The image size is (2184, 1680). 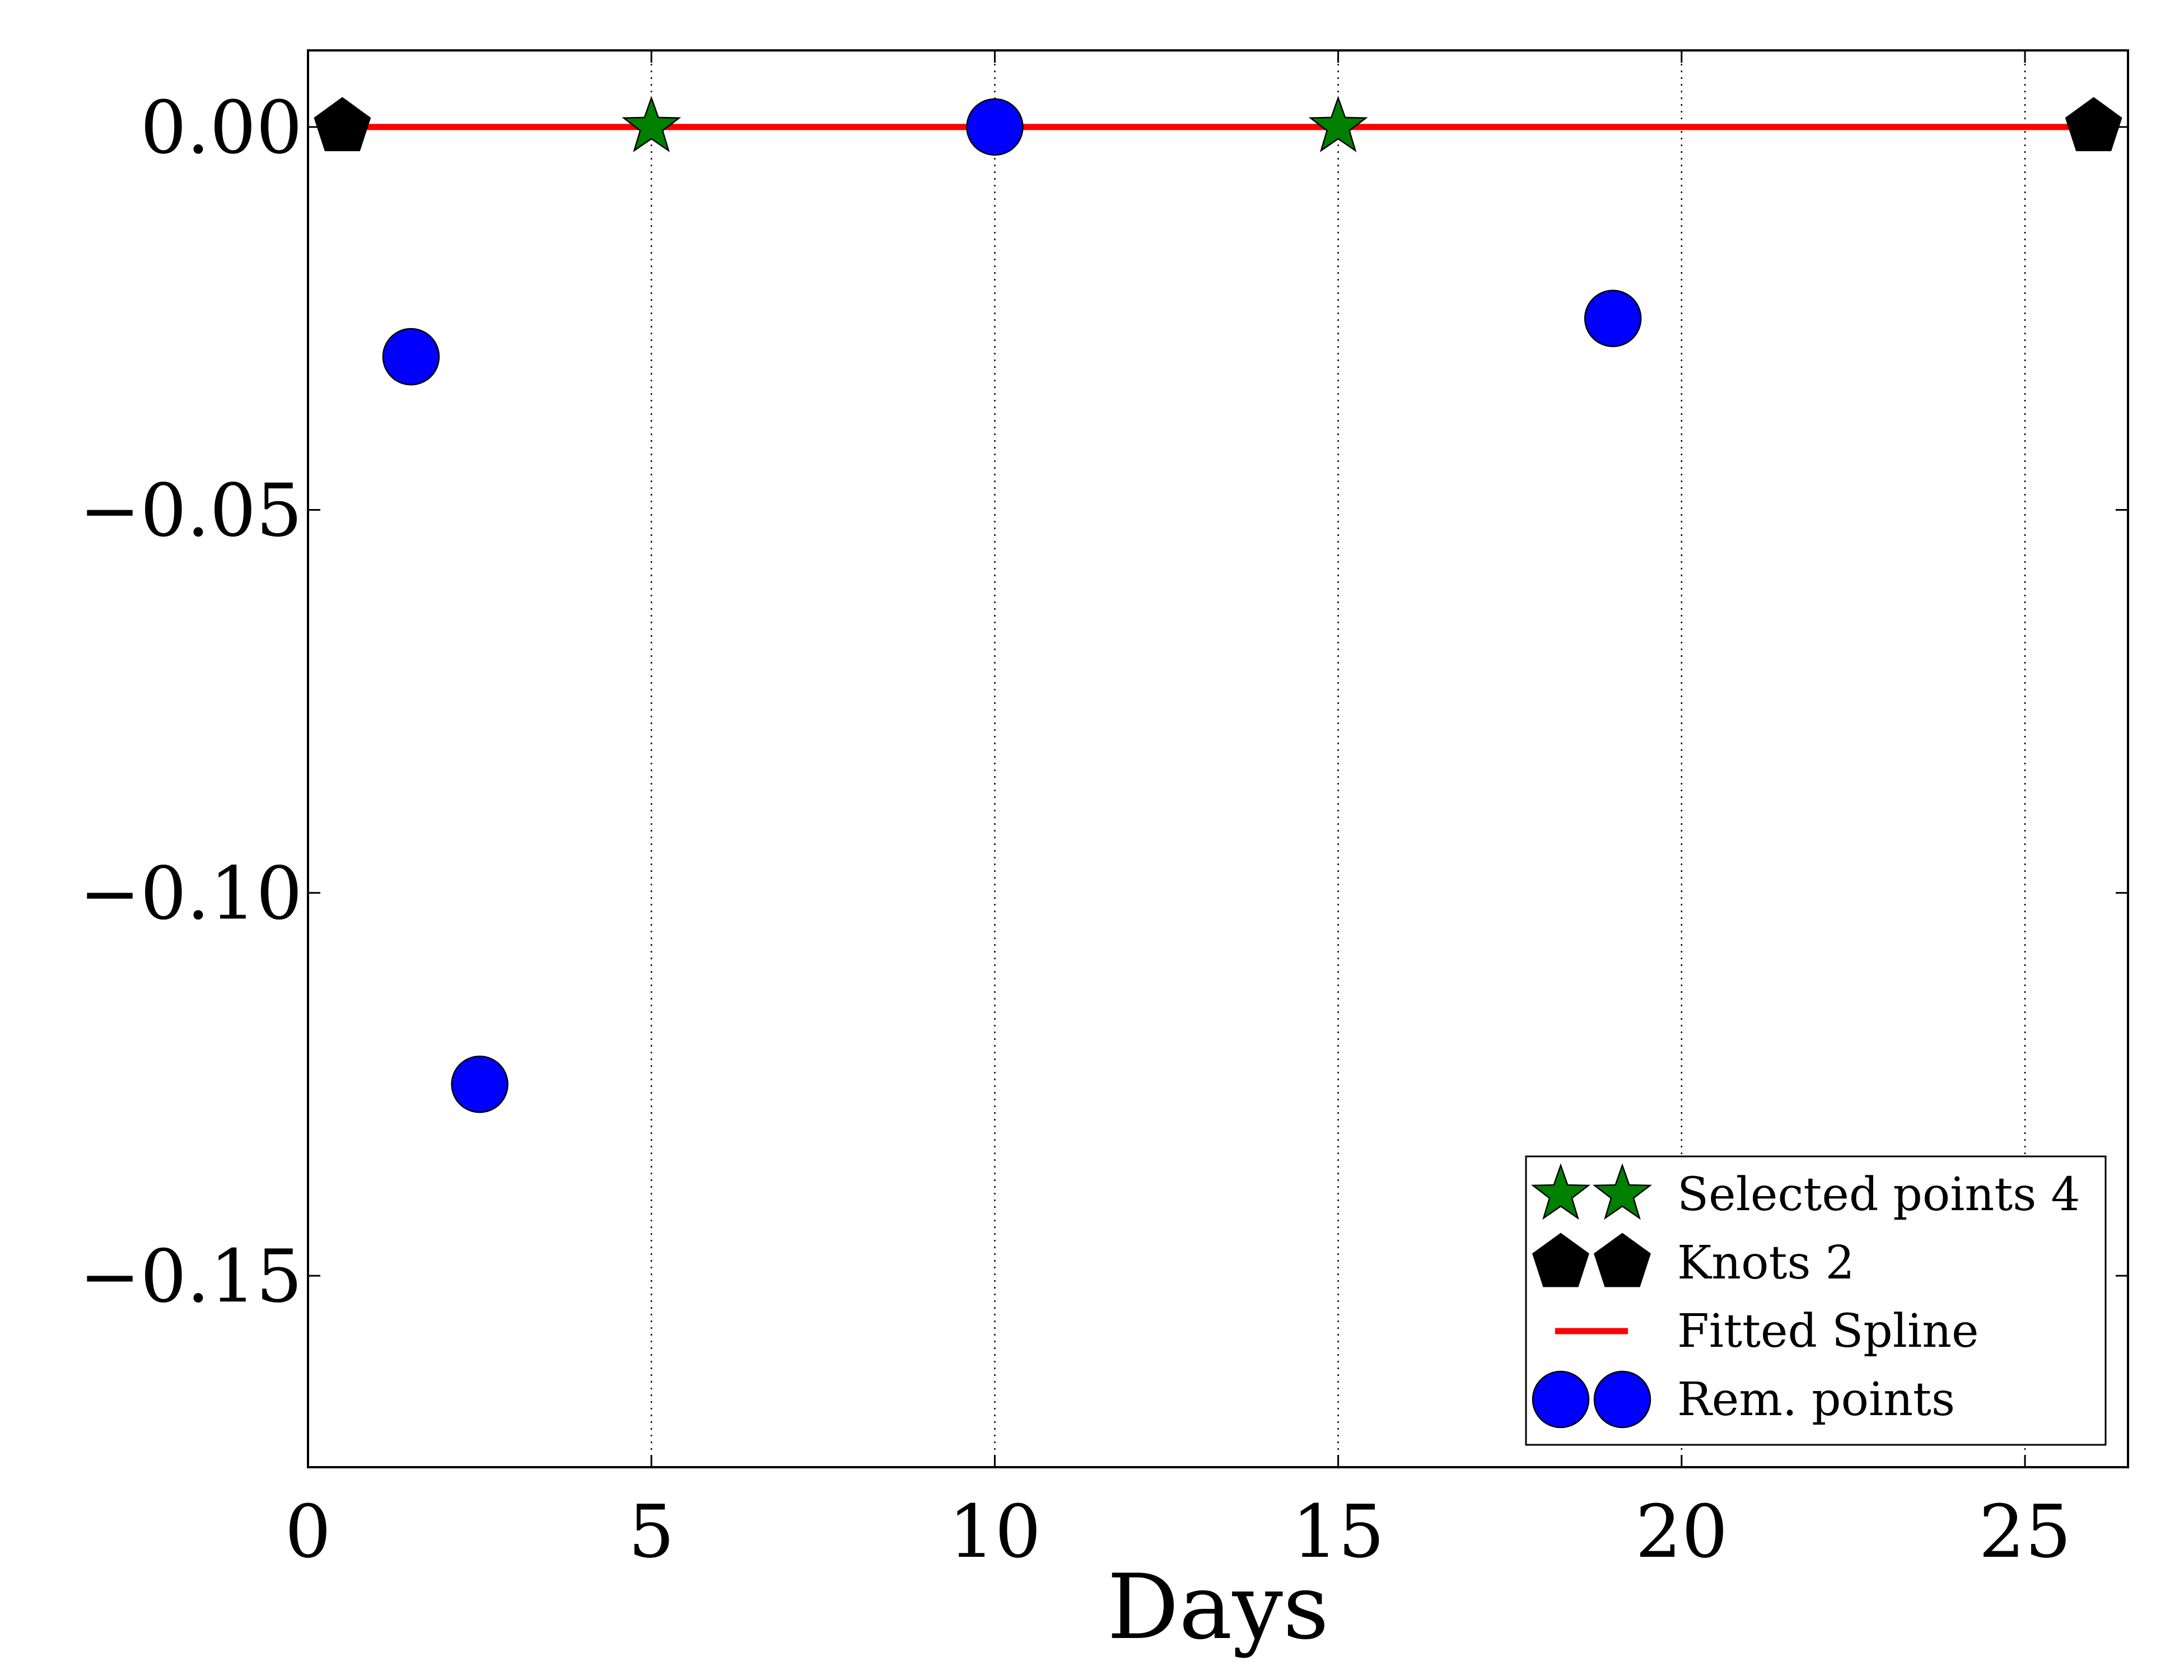 I want to click on y-tick-label: −0.15, so click(x=191, y=1277).